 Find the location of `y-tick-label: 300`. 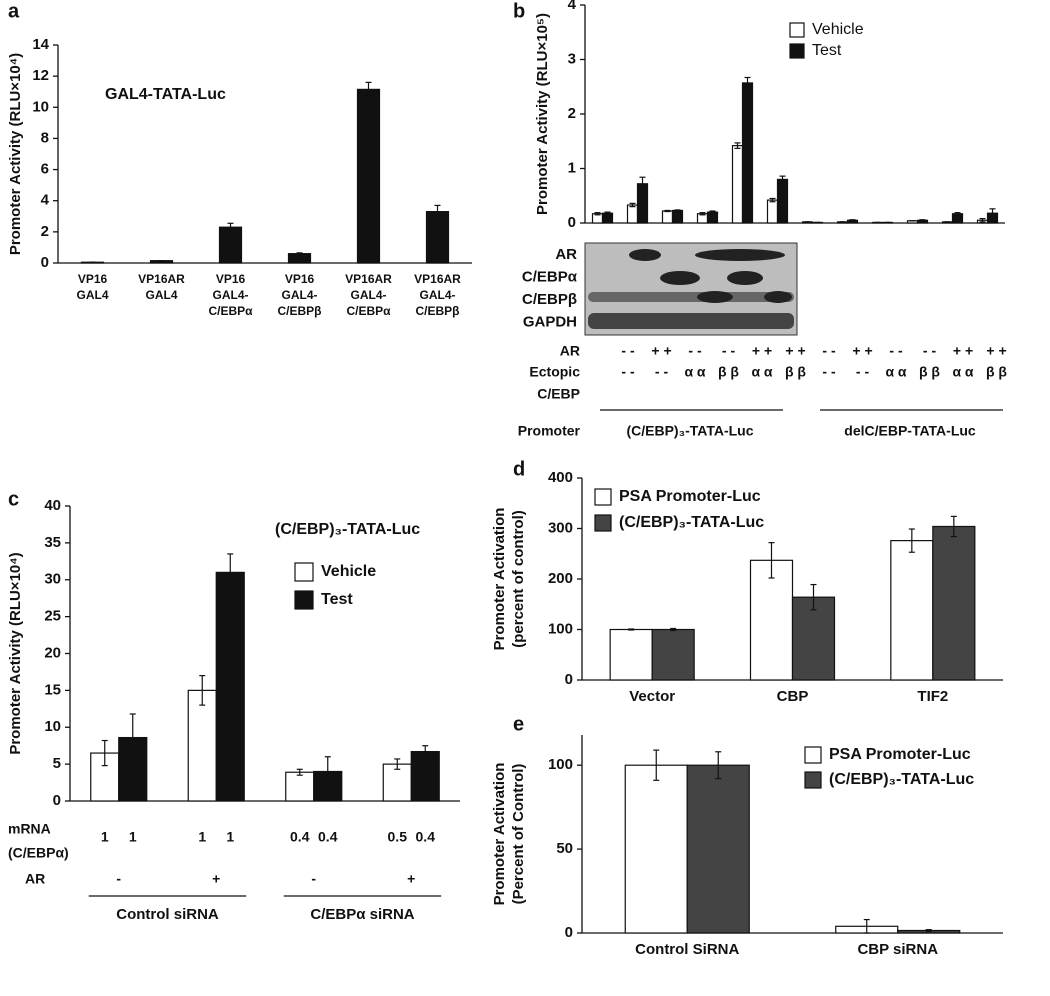

y-tick-label: 300 is located at coordinates (560, 527).